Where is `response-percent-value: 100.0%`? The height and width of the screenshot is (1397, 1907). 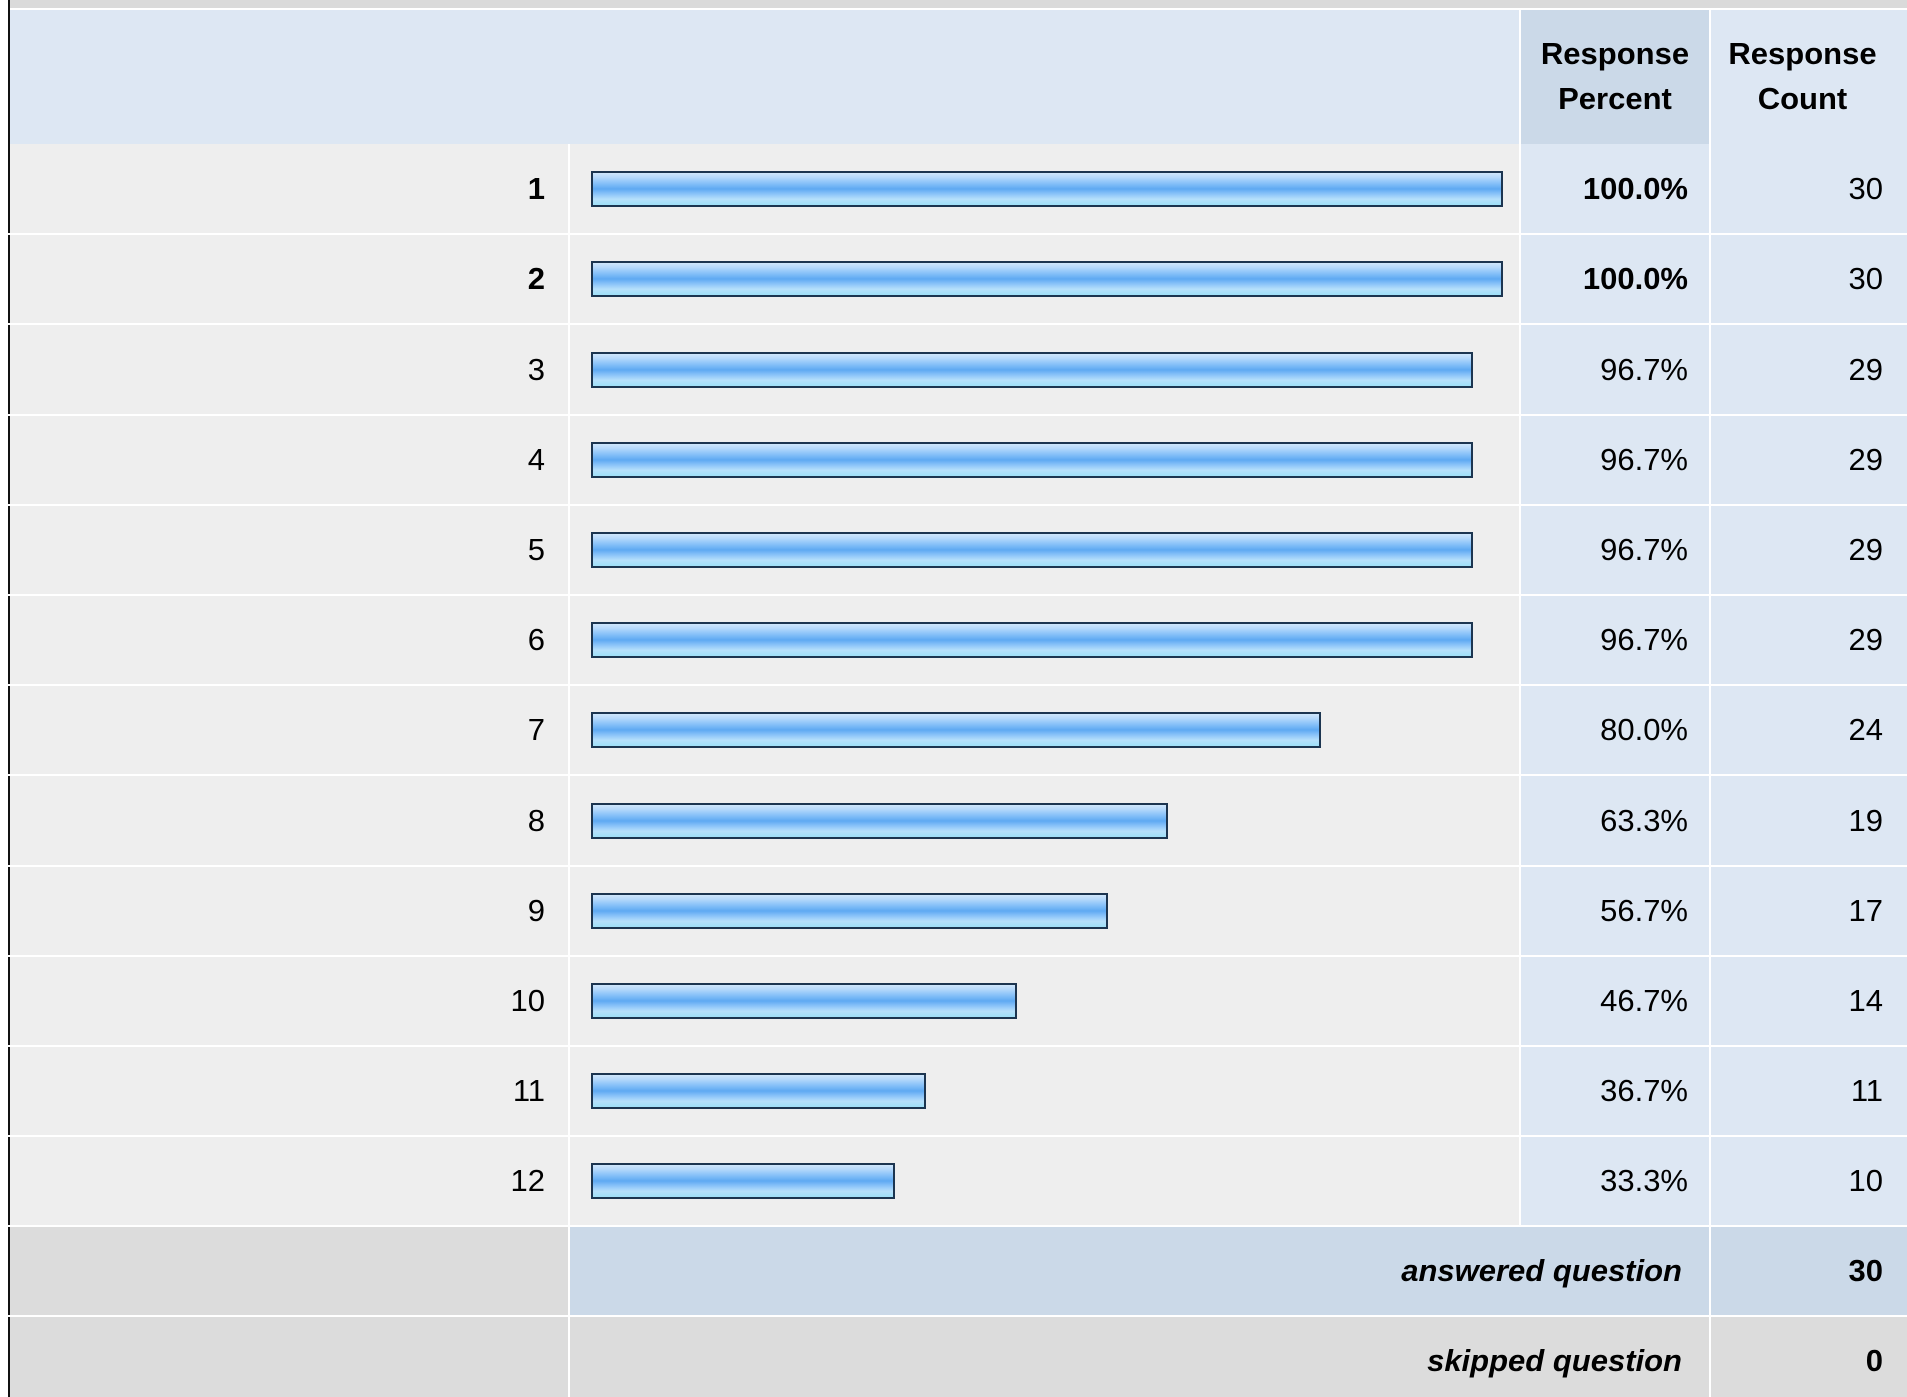
response-percent-value: 100.0% is located at coordinates (1635, 279).